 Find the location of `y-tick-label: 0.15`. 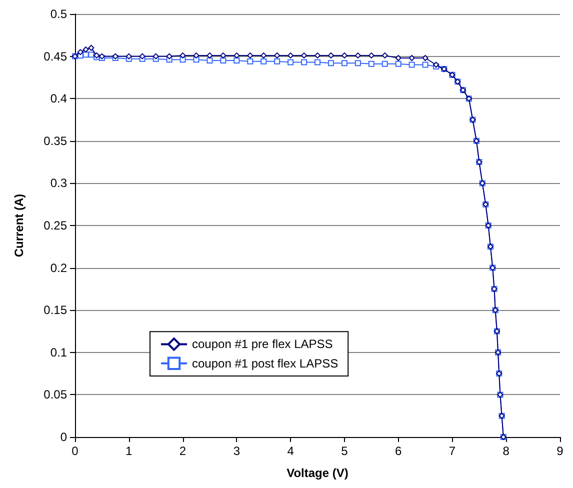

y-tick-label: 0.15 is located at coordinates (56, 310).